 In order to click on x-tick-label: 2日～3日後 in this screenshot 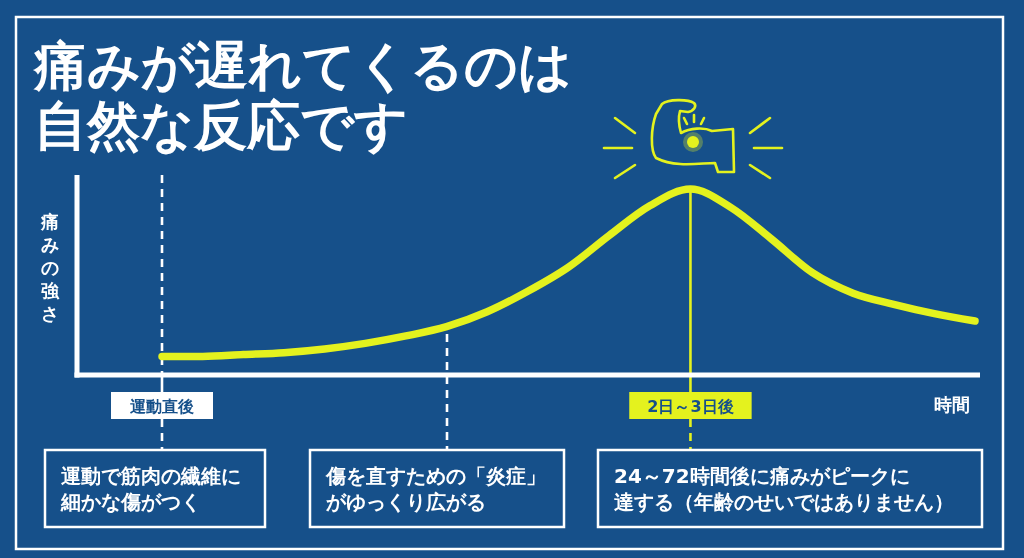, I will do `click(690, 406)`.